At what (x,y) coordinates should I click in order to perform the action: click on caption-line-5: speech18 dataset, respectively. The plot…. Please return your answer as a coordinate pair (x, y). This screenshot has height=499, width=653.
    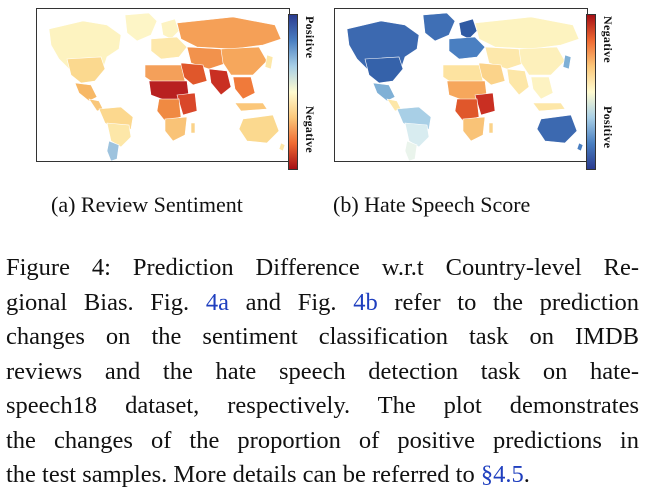
    Looking at the image, I should click on (322, 405).